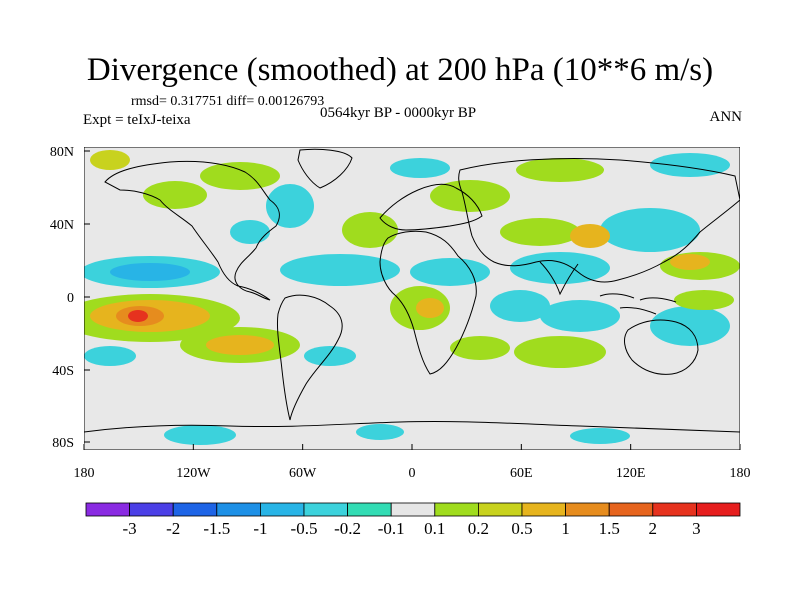 The height and width of the screenshot is (600, 800). I want to click on y-tick-label: 80S, so click(63, 443).